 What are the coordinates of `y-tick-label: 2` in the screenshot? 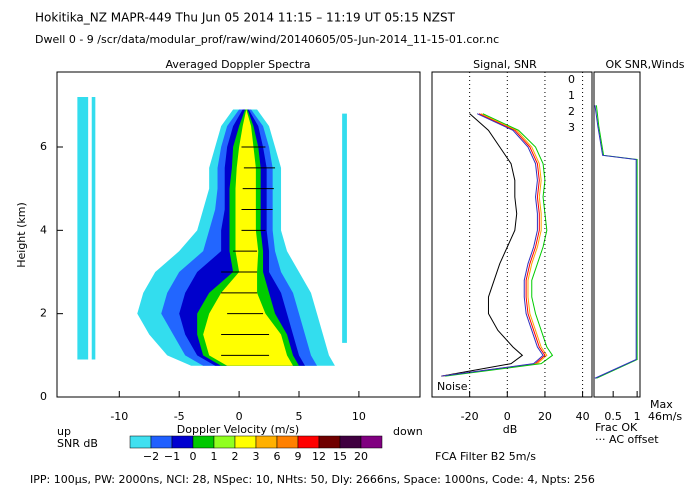 It's located at (43, 313).